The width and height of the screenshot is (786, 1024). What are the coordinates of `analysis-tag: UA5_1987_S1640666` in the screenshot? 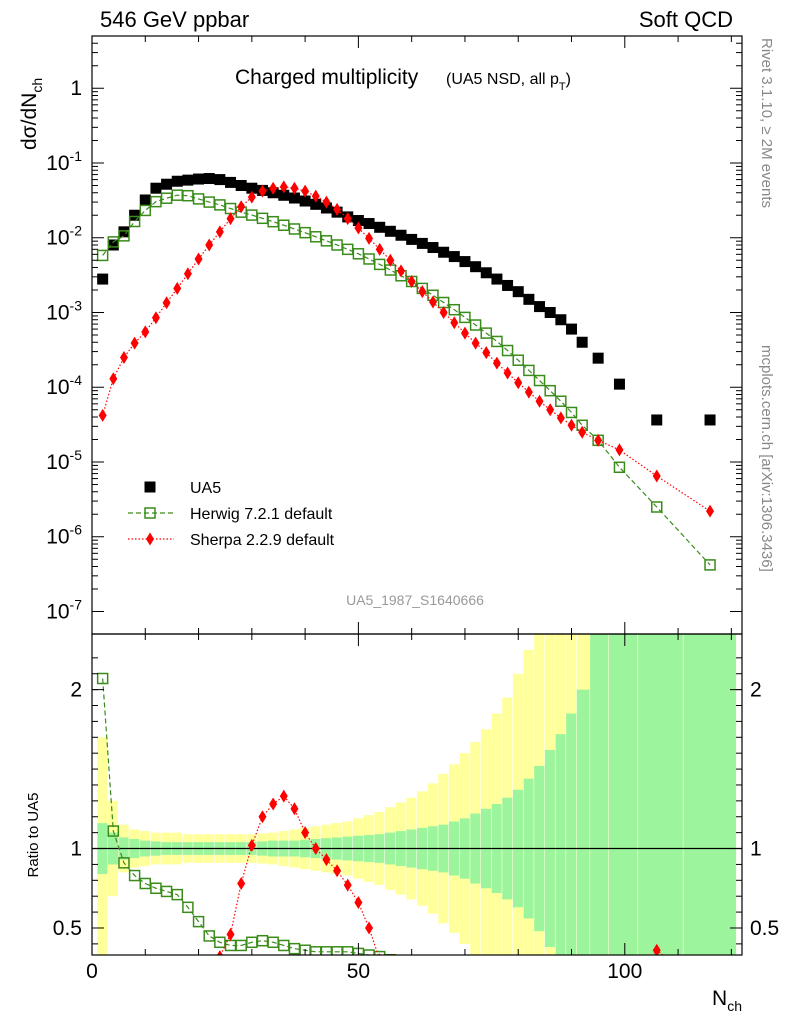 It's located at (415, 600).